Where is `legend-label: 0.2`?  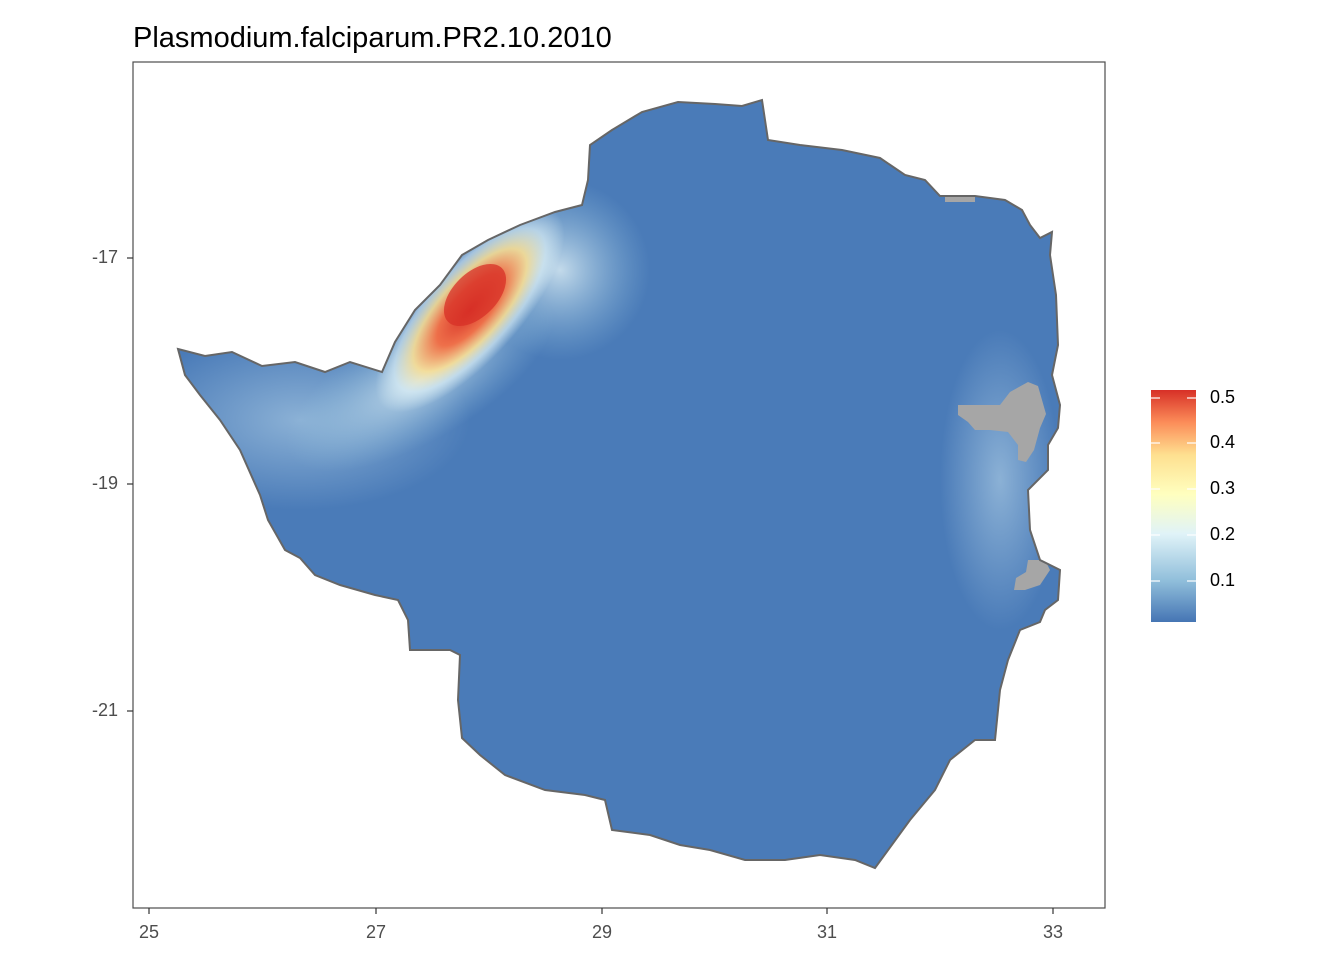 legend-label: 0.2 is located at coordinates (1223, 534).